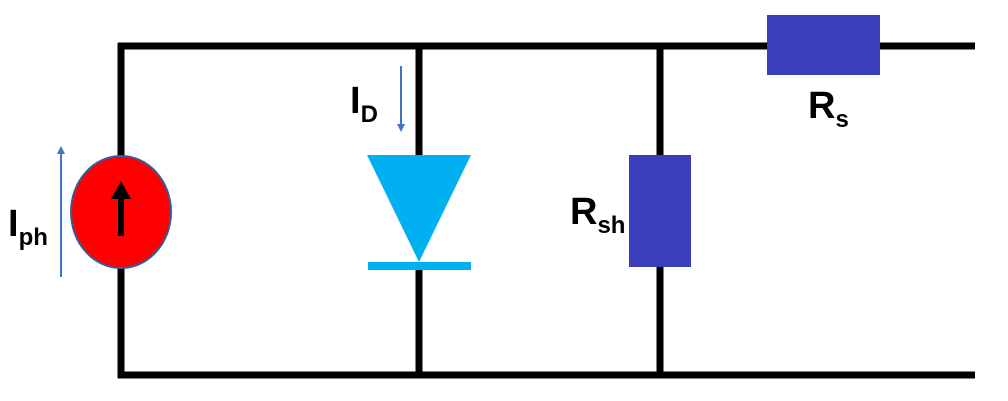 This screenshot has height=401, width=1008. I want to click on series-resistor, so click(823, 45).